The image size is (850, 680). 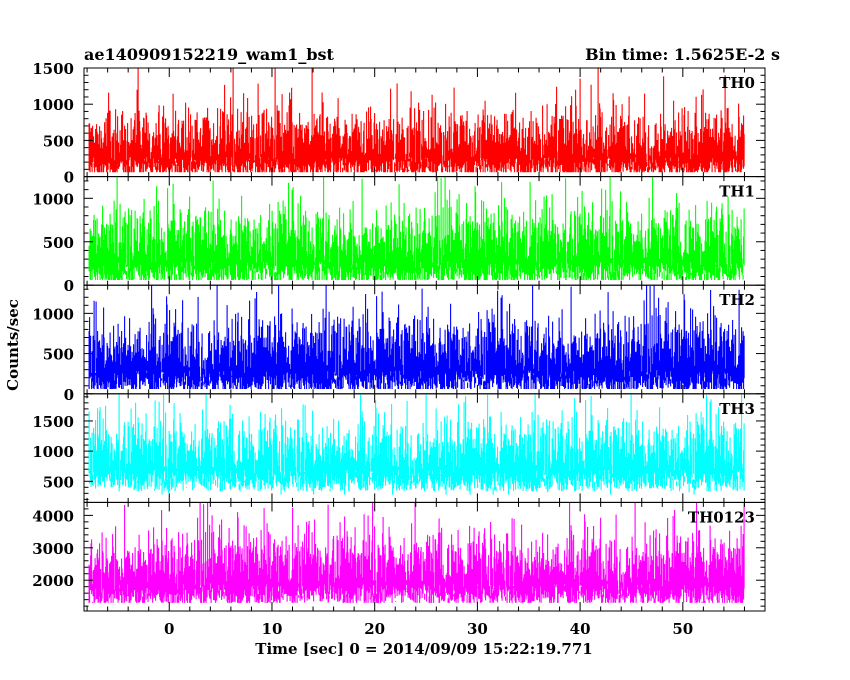 What do you see at coordinates (416, 120) in the screenshot?
I see `series-th0` at bounding box center [416, 120].